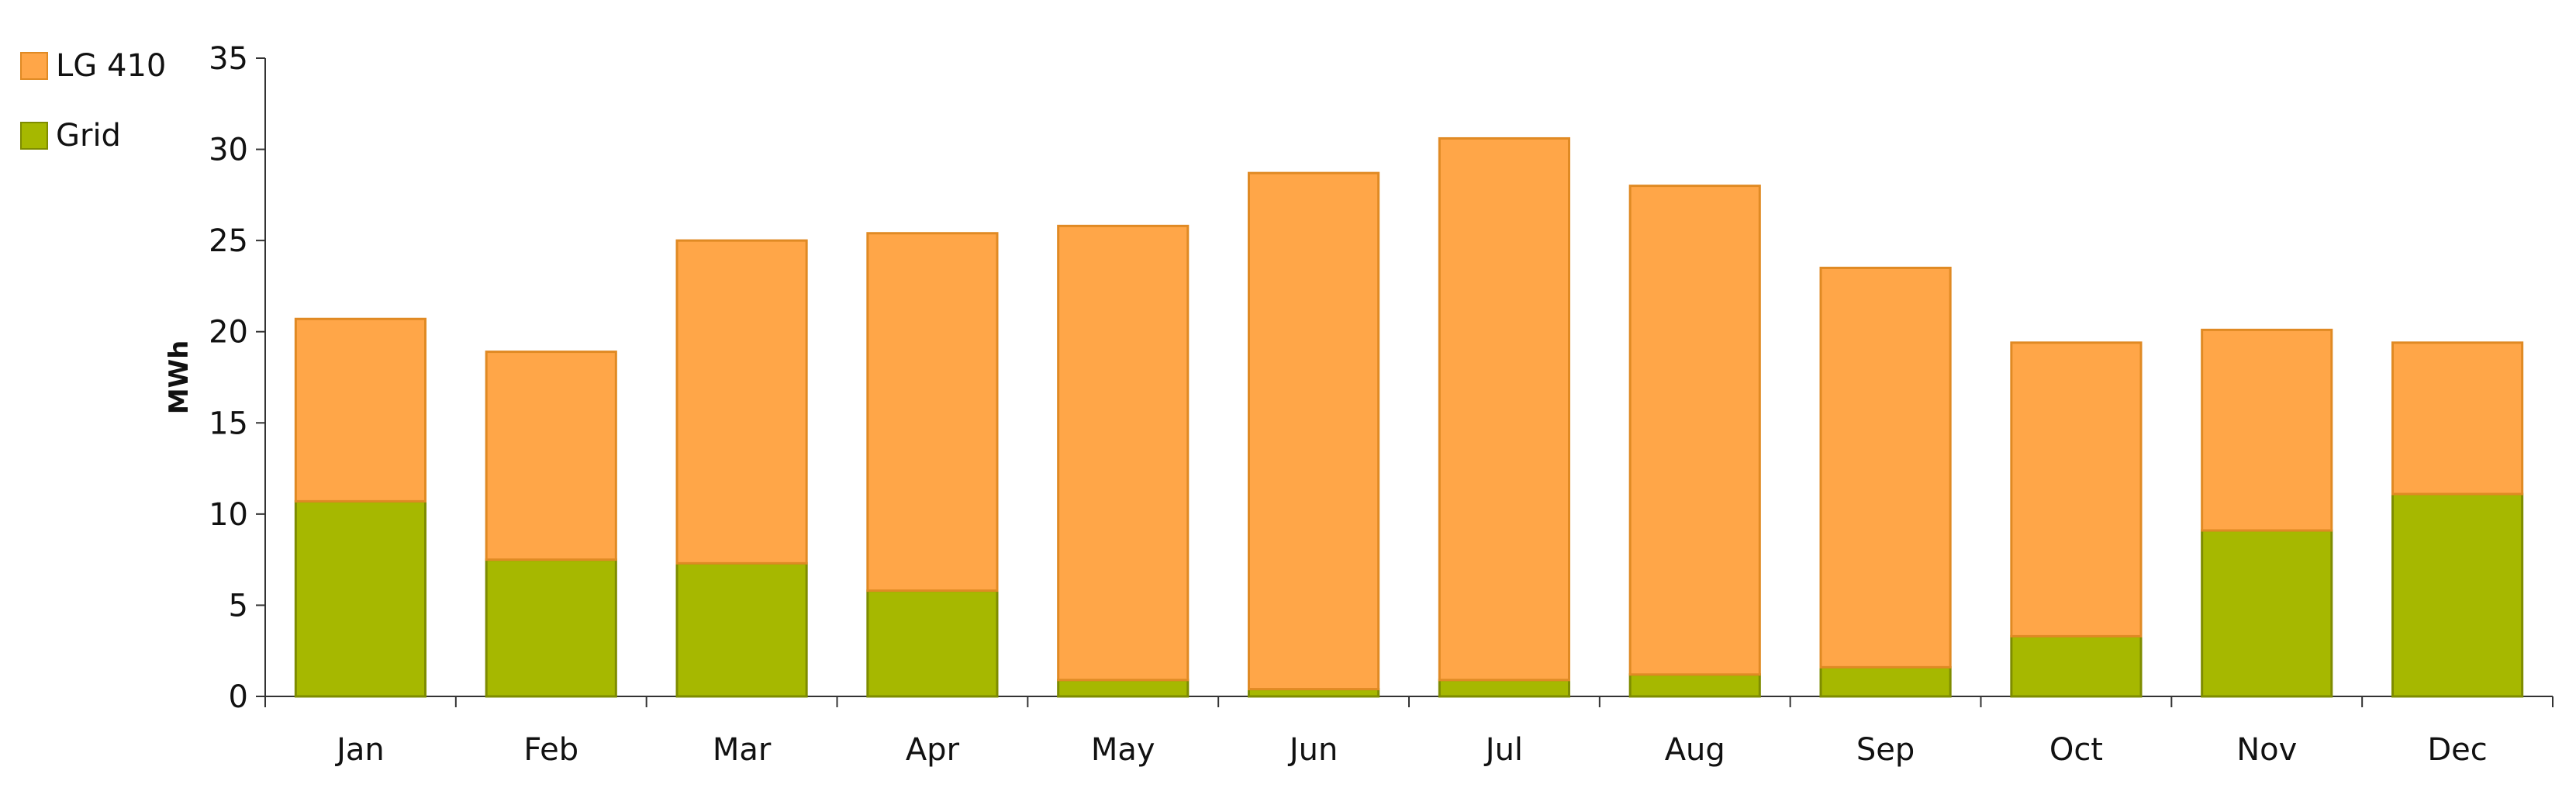 The width and height of the screenshot is (2576, 798). Describe the element at coordinates (1695, 685) in the screenshot. I see `bar-grid-aug` at that location.